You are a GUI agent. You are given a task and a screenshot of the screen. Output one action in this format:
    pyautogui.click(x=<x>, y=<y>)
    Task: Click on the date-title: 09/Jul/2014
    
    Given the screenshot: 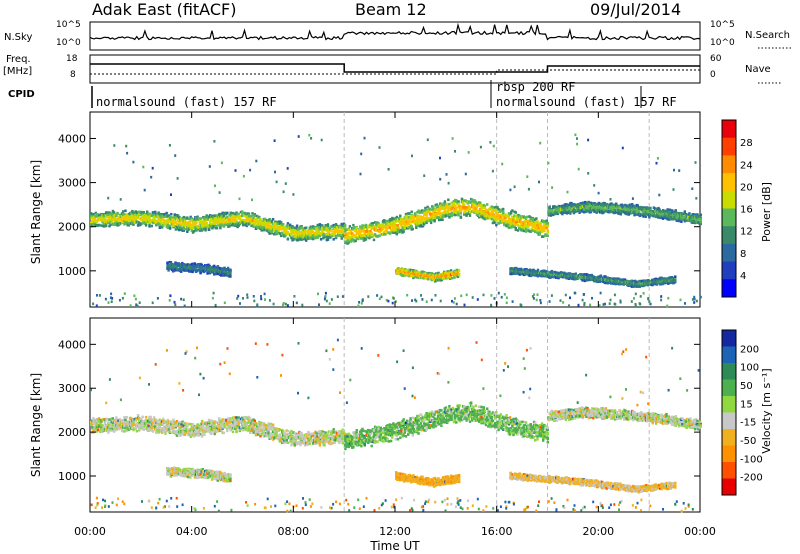 What is the action you would take?
    pyautogui.click(x=636, y=9)
    